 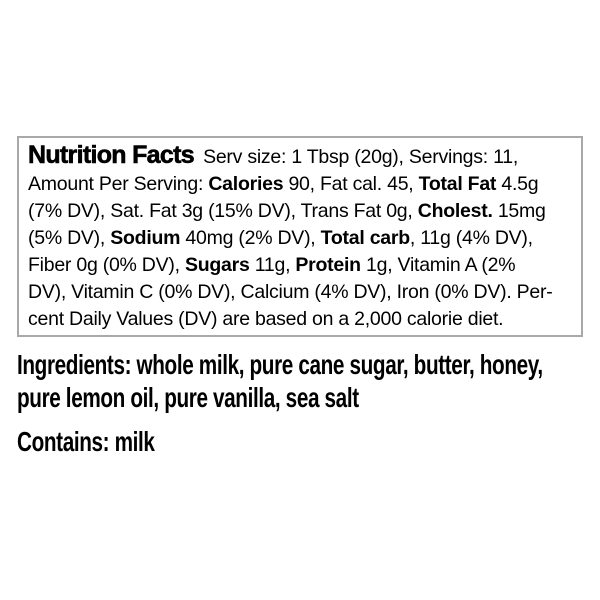 What do you see at coordinates (438, 265) in the screenshot?
I see `label-text: 1g, Vitamin A (2%` at bounding box center [438, 265].